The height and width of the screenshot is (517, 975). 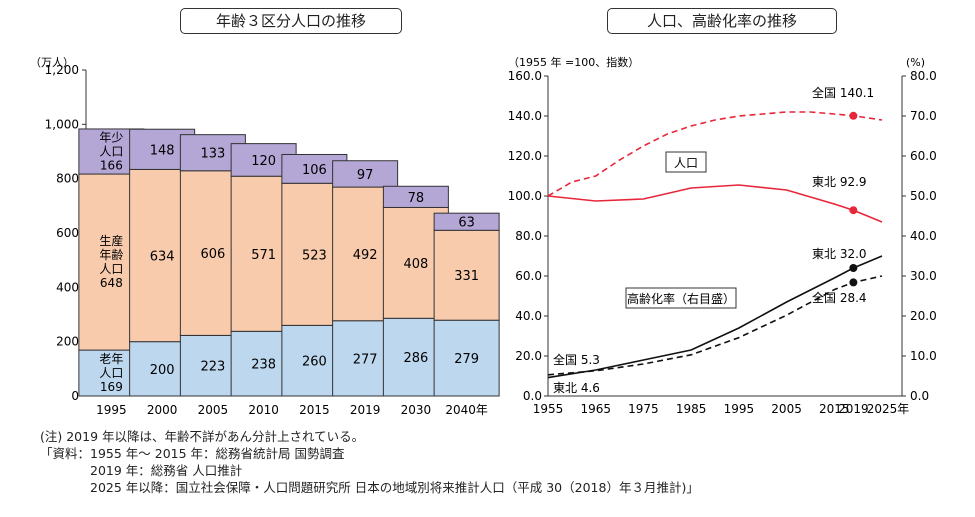 I want to click on legend-label-pop: 人口, so click(x=686, y=163).